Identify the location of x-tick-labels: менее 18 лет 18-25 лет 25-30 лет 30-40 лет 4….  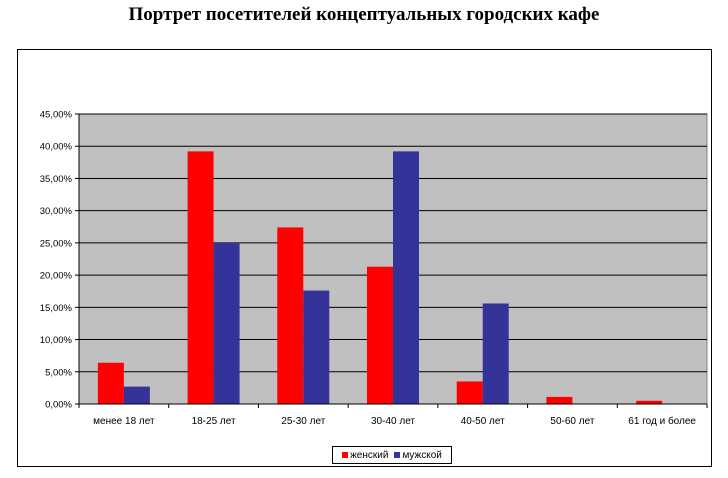
(394, 421).